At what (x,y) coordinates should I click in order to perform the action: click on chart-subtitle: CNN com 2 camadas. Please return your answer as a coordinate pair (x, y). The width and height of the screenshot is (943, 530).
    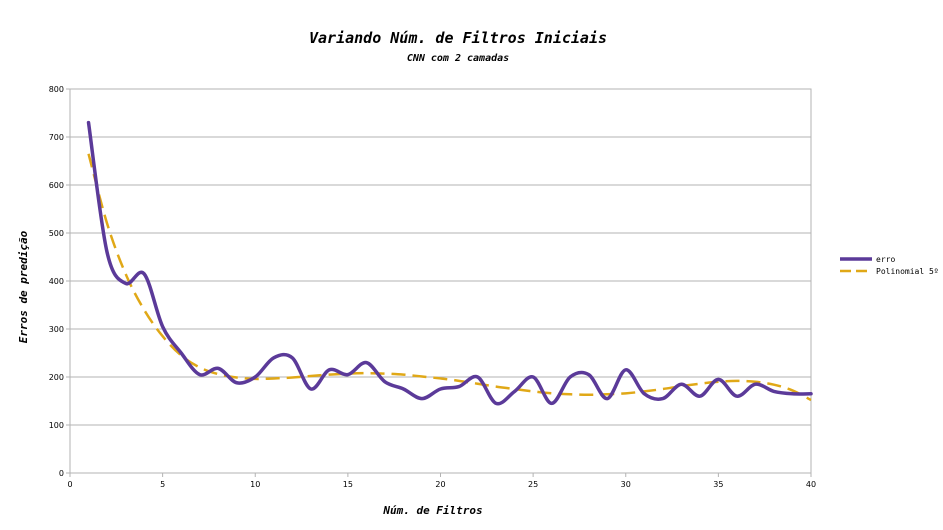
    Looking at the image, I should click on (458, 58).